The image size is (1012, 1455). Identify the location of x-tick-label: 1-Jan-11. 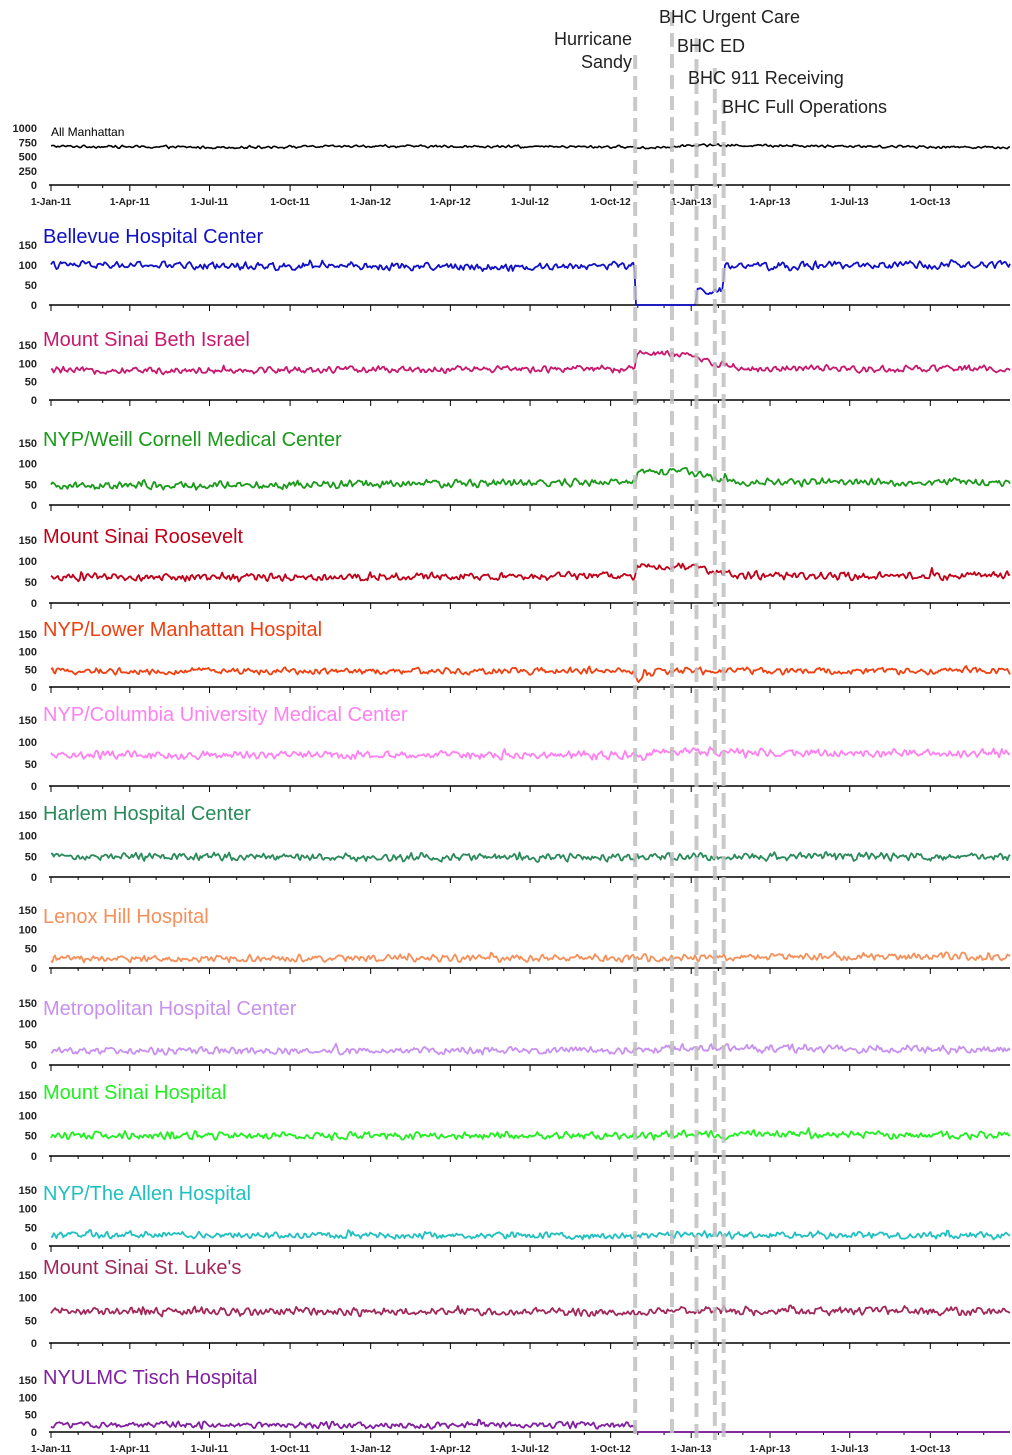
(51, 202).